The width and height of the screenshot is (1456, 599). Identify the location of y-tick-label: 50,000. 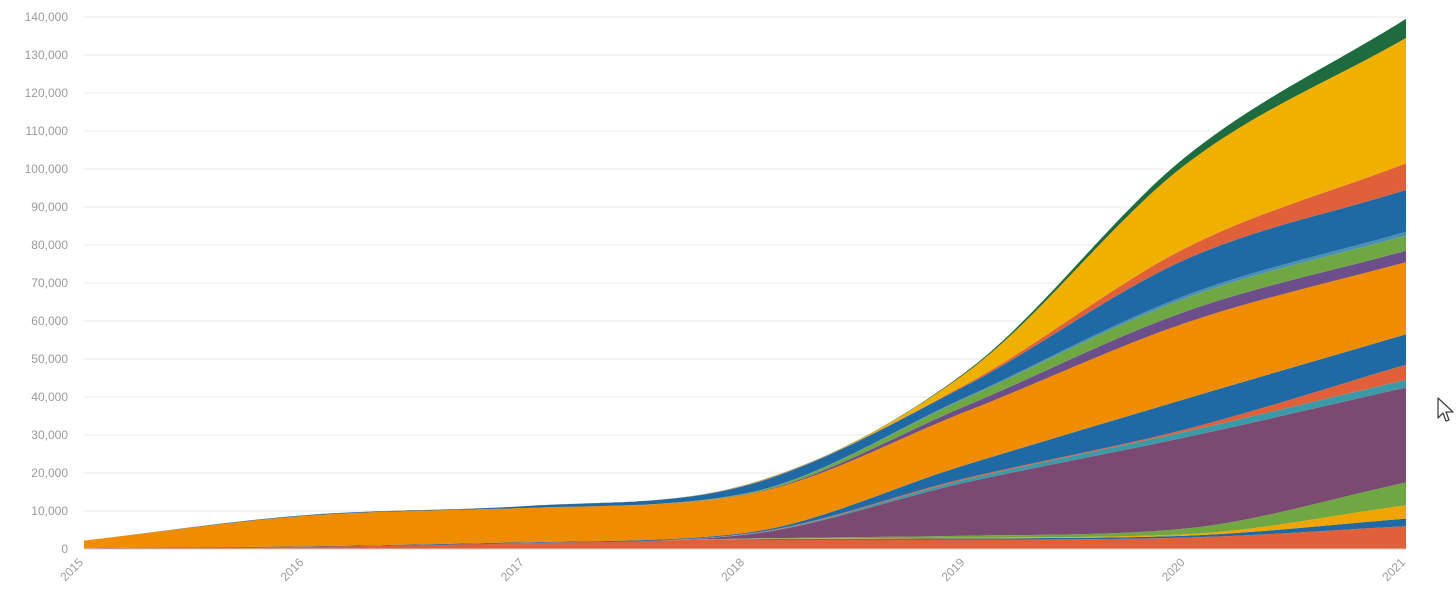
(49, 359).